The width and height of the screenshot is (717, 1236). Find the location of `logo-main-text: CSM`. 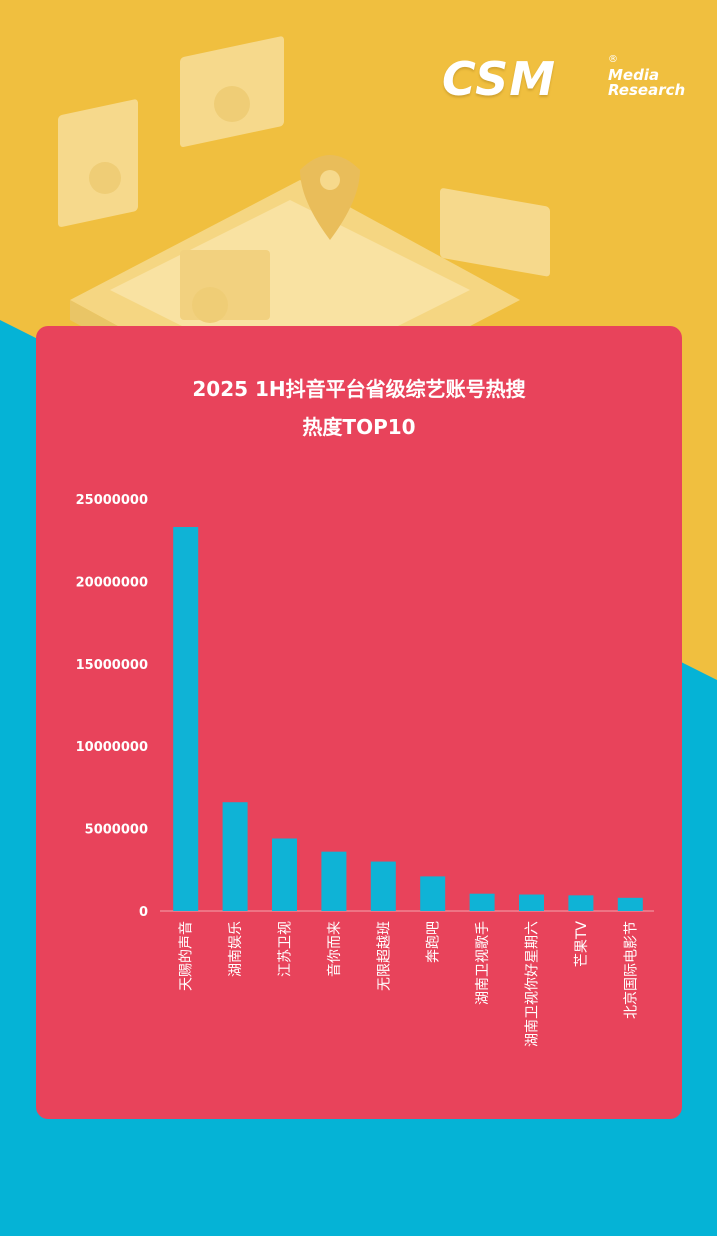

logo-main-text: CSM is located at coordinates (499, 79).